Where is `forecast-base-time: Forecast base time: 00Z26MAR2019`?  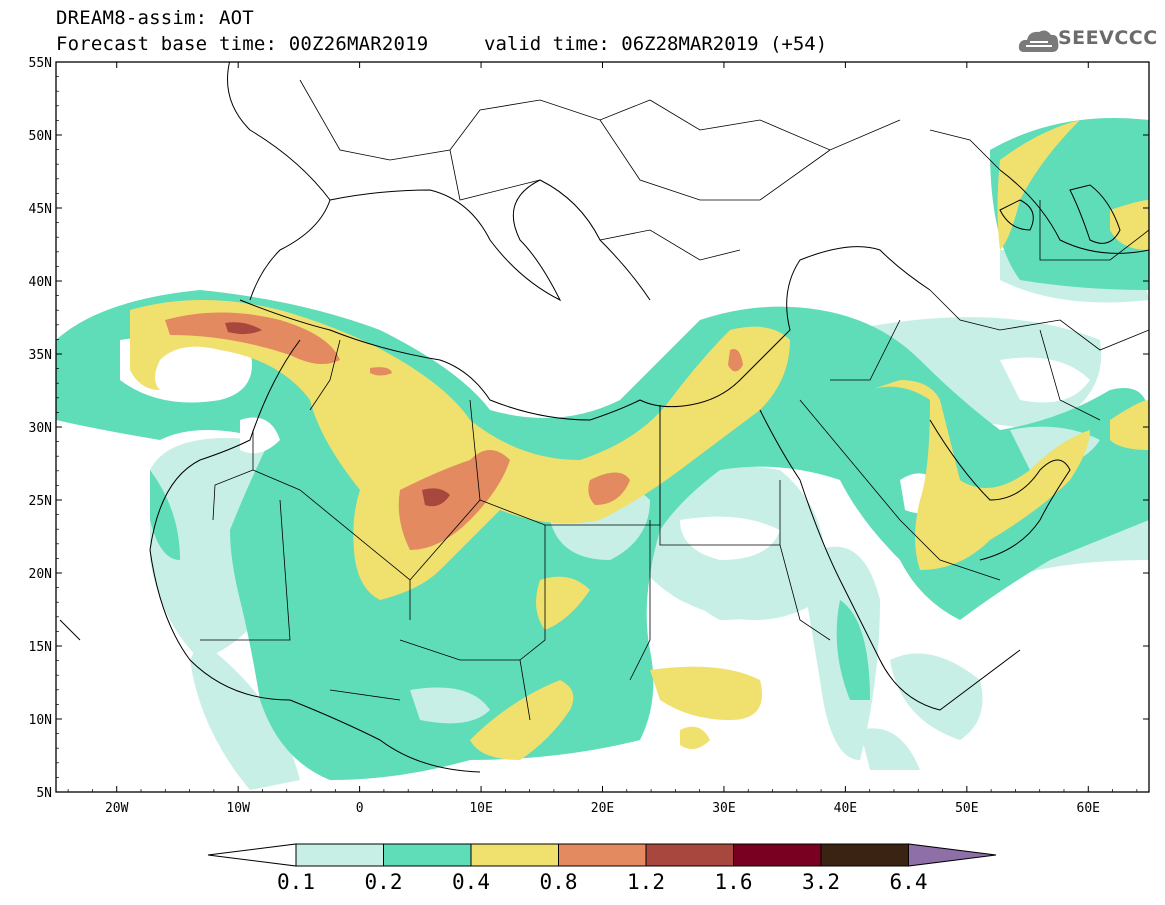
forecast-base-time: Forecast base time: 00Z26MAR2019 is located at coordinates (242, 44).